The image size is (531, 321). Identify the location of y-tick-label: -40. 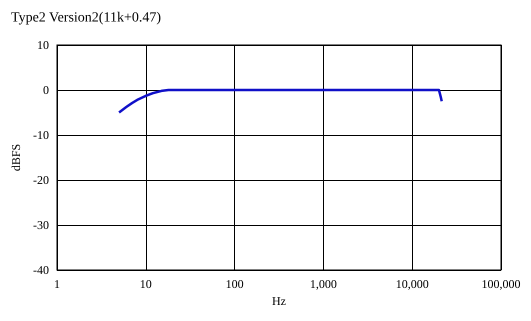
(41, 270).